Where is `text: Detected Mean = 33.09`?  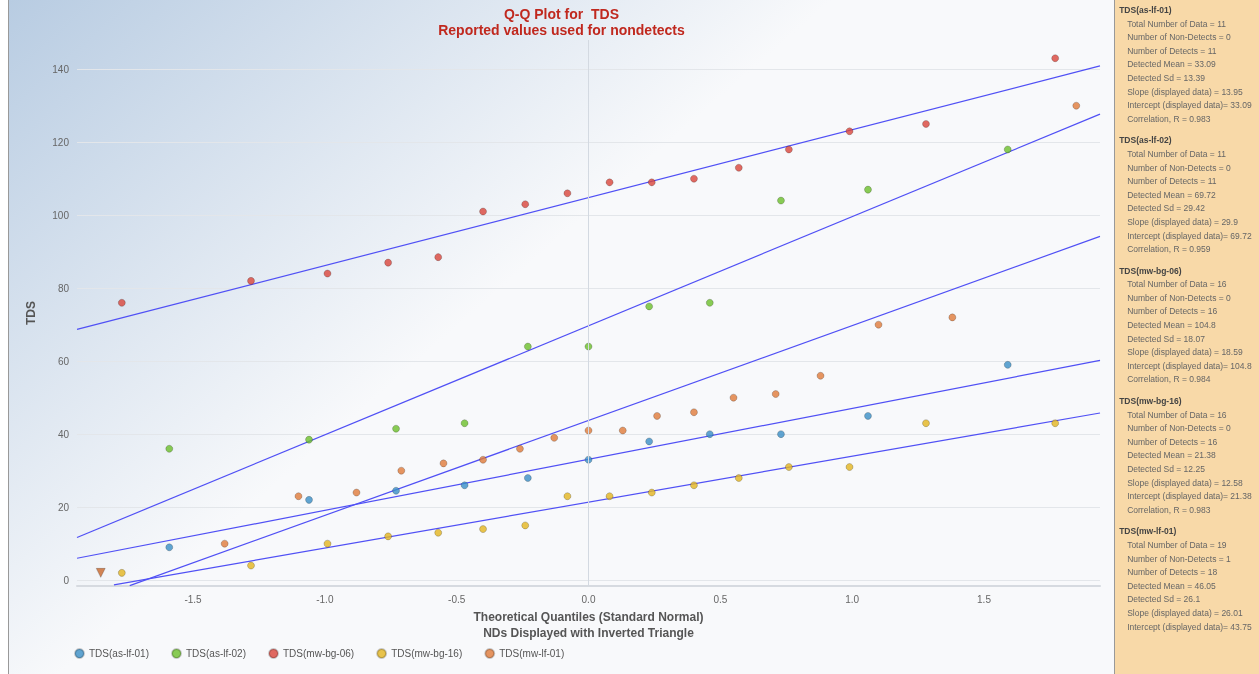
text: Detected Mean = 33.09 is located at coordinates (1171, 65).